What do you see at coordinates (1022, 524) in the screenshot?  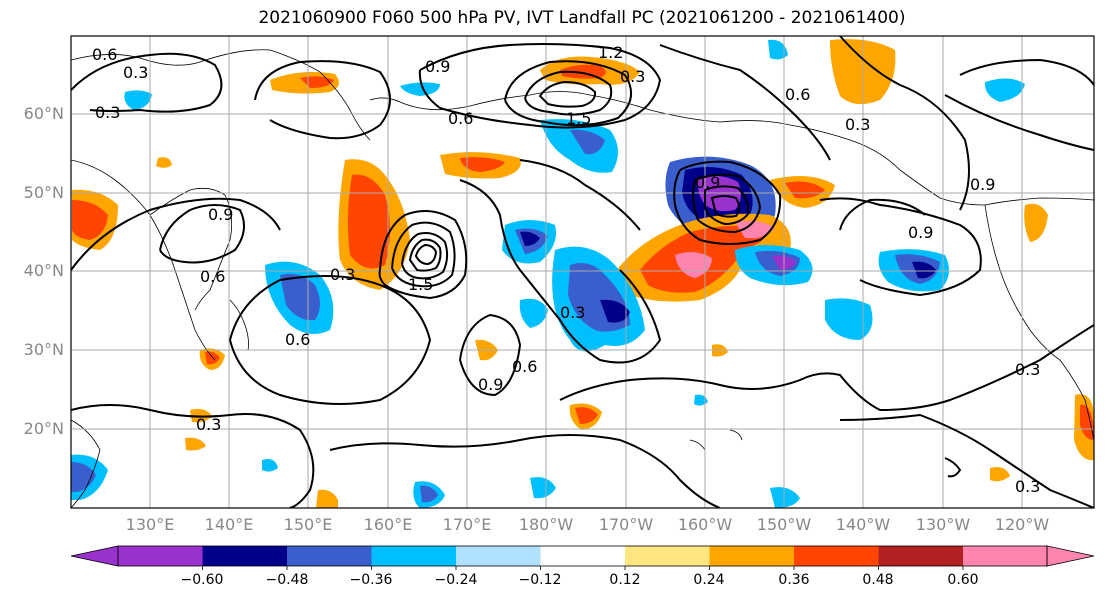 I see `lon-label: 120°W` at bounding box center [1022, 524].